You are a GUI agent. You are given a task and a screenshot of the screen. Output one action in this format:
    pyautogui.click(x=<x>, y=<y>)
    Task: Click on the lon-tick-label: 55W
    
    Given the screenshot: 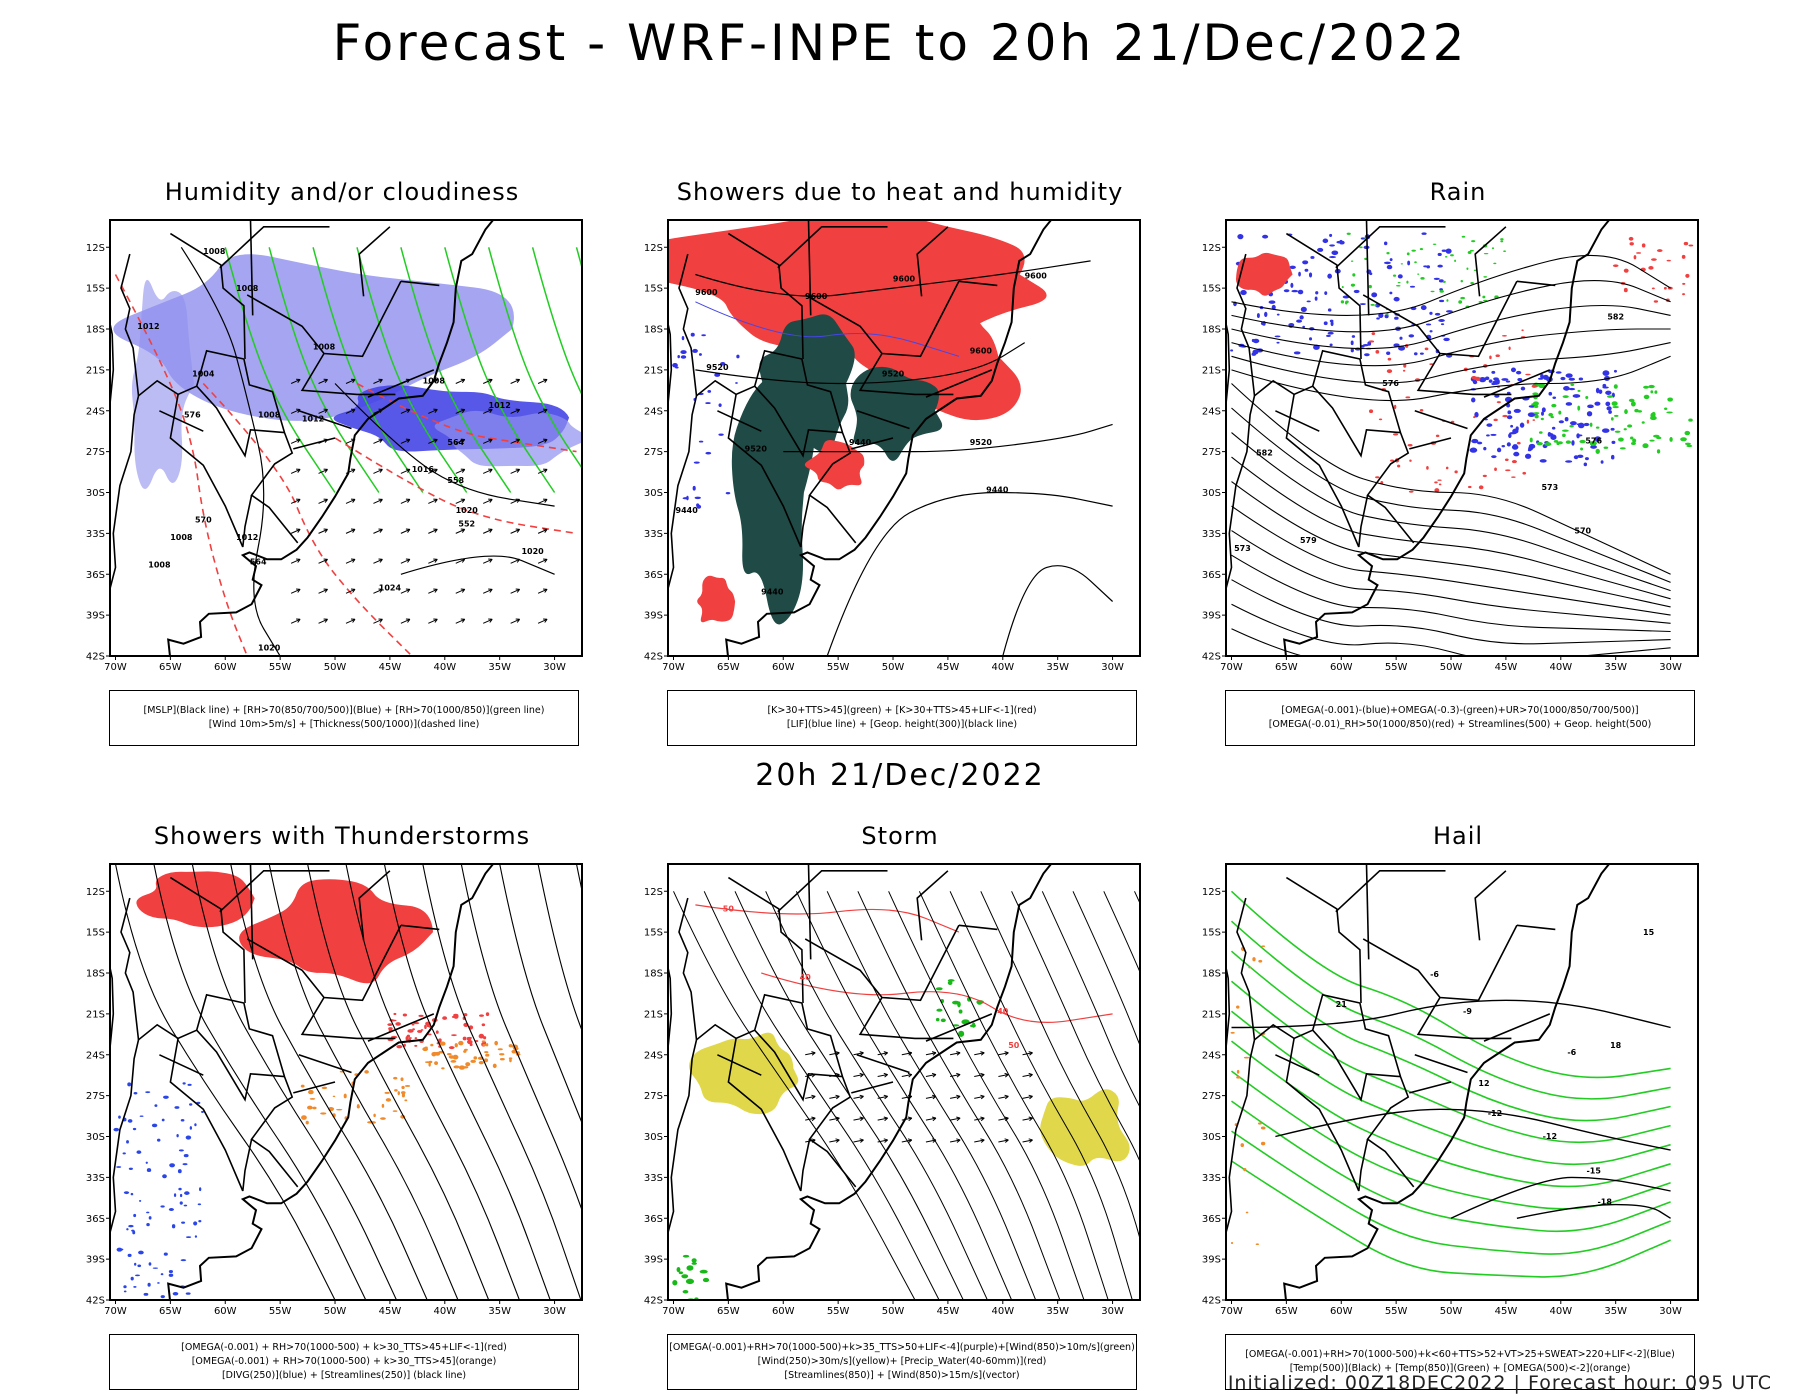 What is the action you would take?
    pyautogui.click(x=280, y=667)
    